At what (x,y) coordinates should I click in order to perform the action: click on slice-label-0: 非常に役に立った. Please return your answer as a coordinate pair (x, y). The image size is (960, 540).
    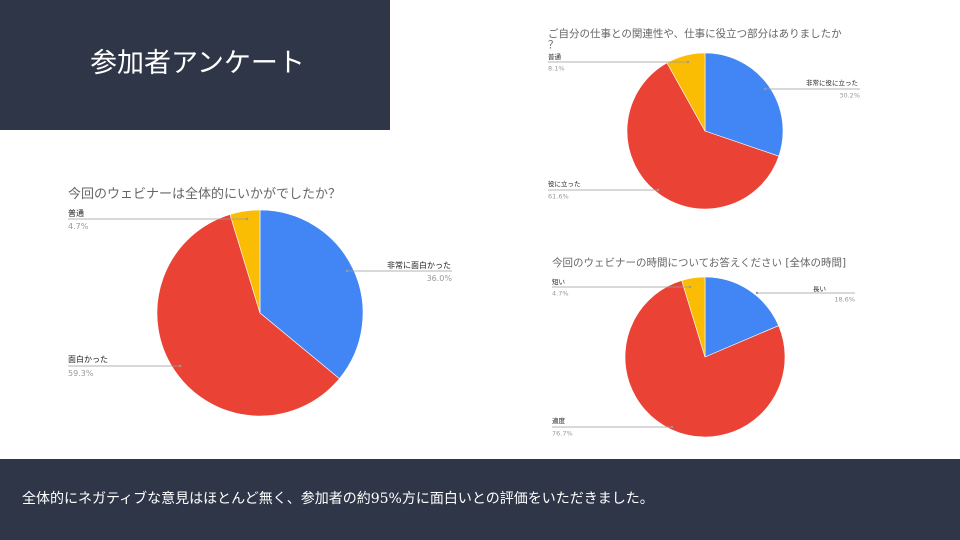
    Looking at the image, I should click on (832, 82).